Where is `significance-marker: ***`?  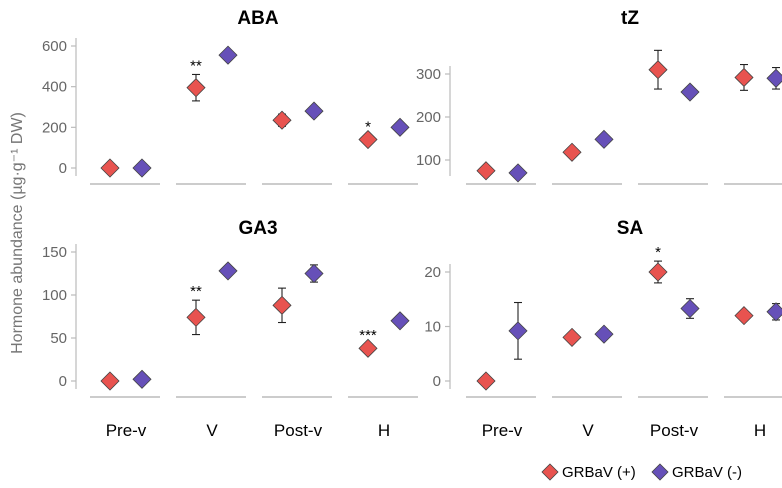
significance-marker: *** is located at coordinates (368, 335).